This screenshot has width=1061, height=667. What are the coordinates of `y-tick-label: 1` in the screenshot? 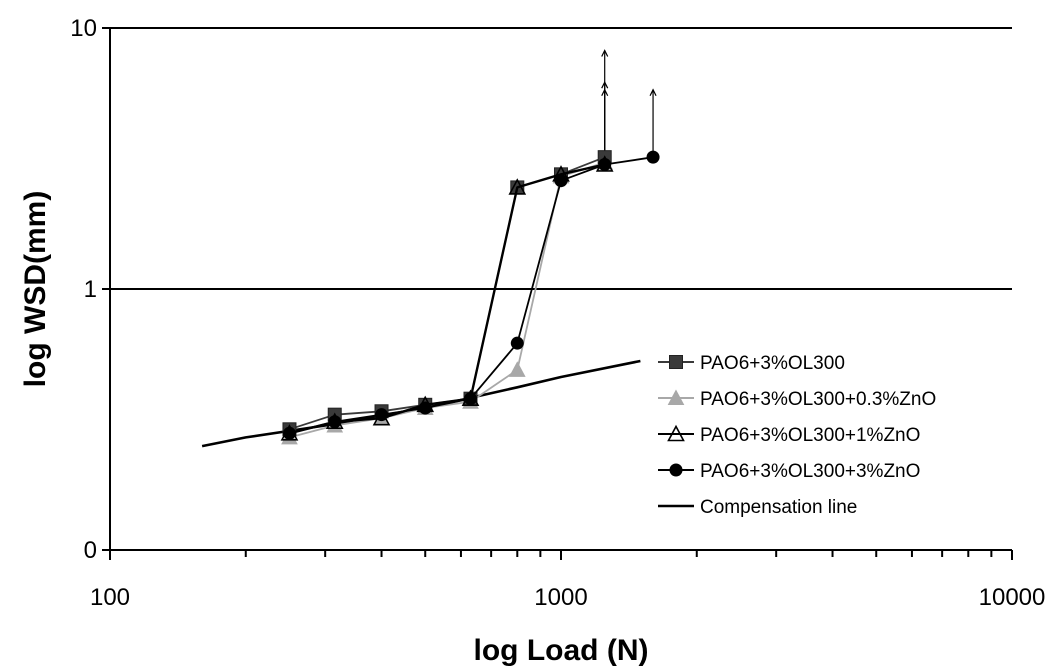 It's located at (90, 289).